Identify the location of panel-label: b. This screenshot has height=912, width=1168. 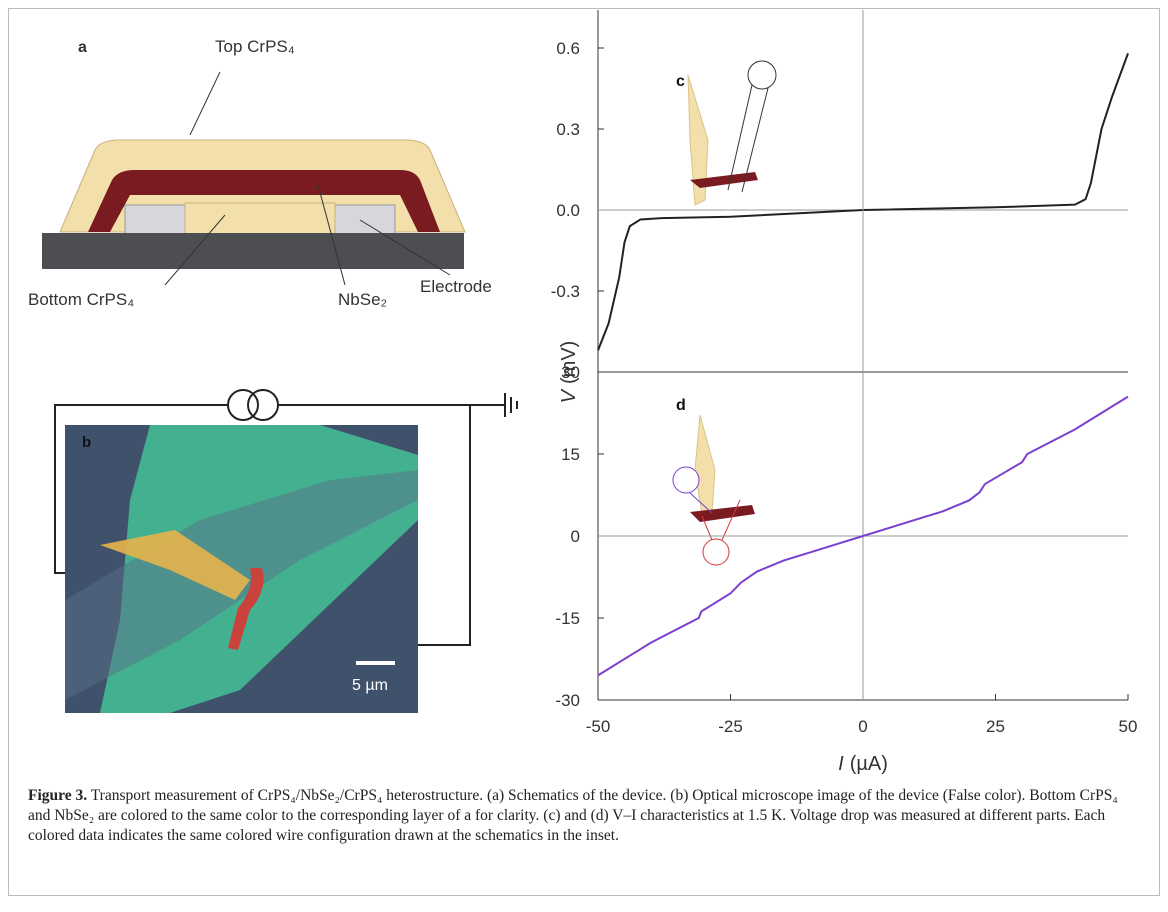
(86, 442).